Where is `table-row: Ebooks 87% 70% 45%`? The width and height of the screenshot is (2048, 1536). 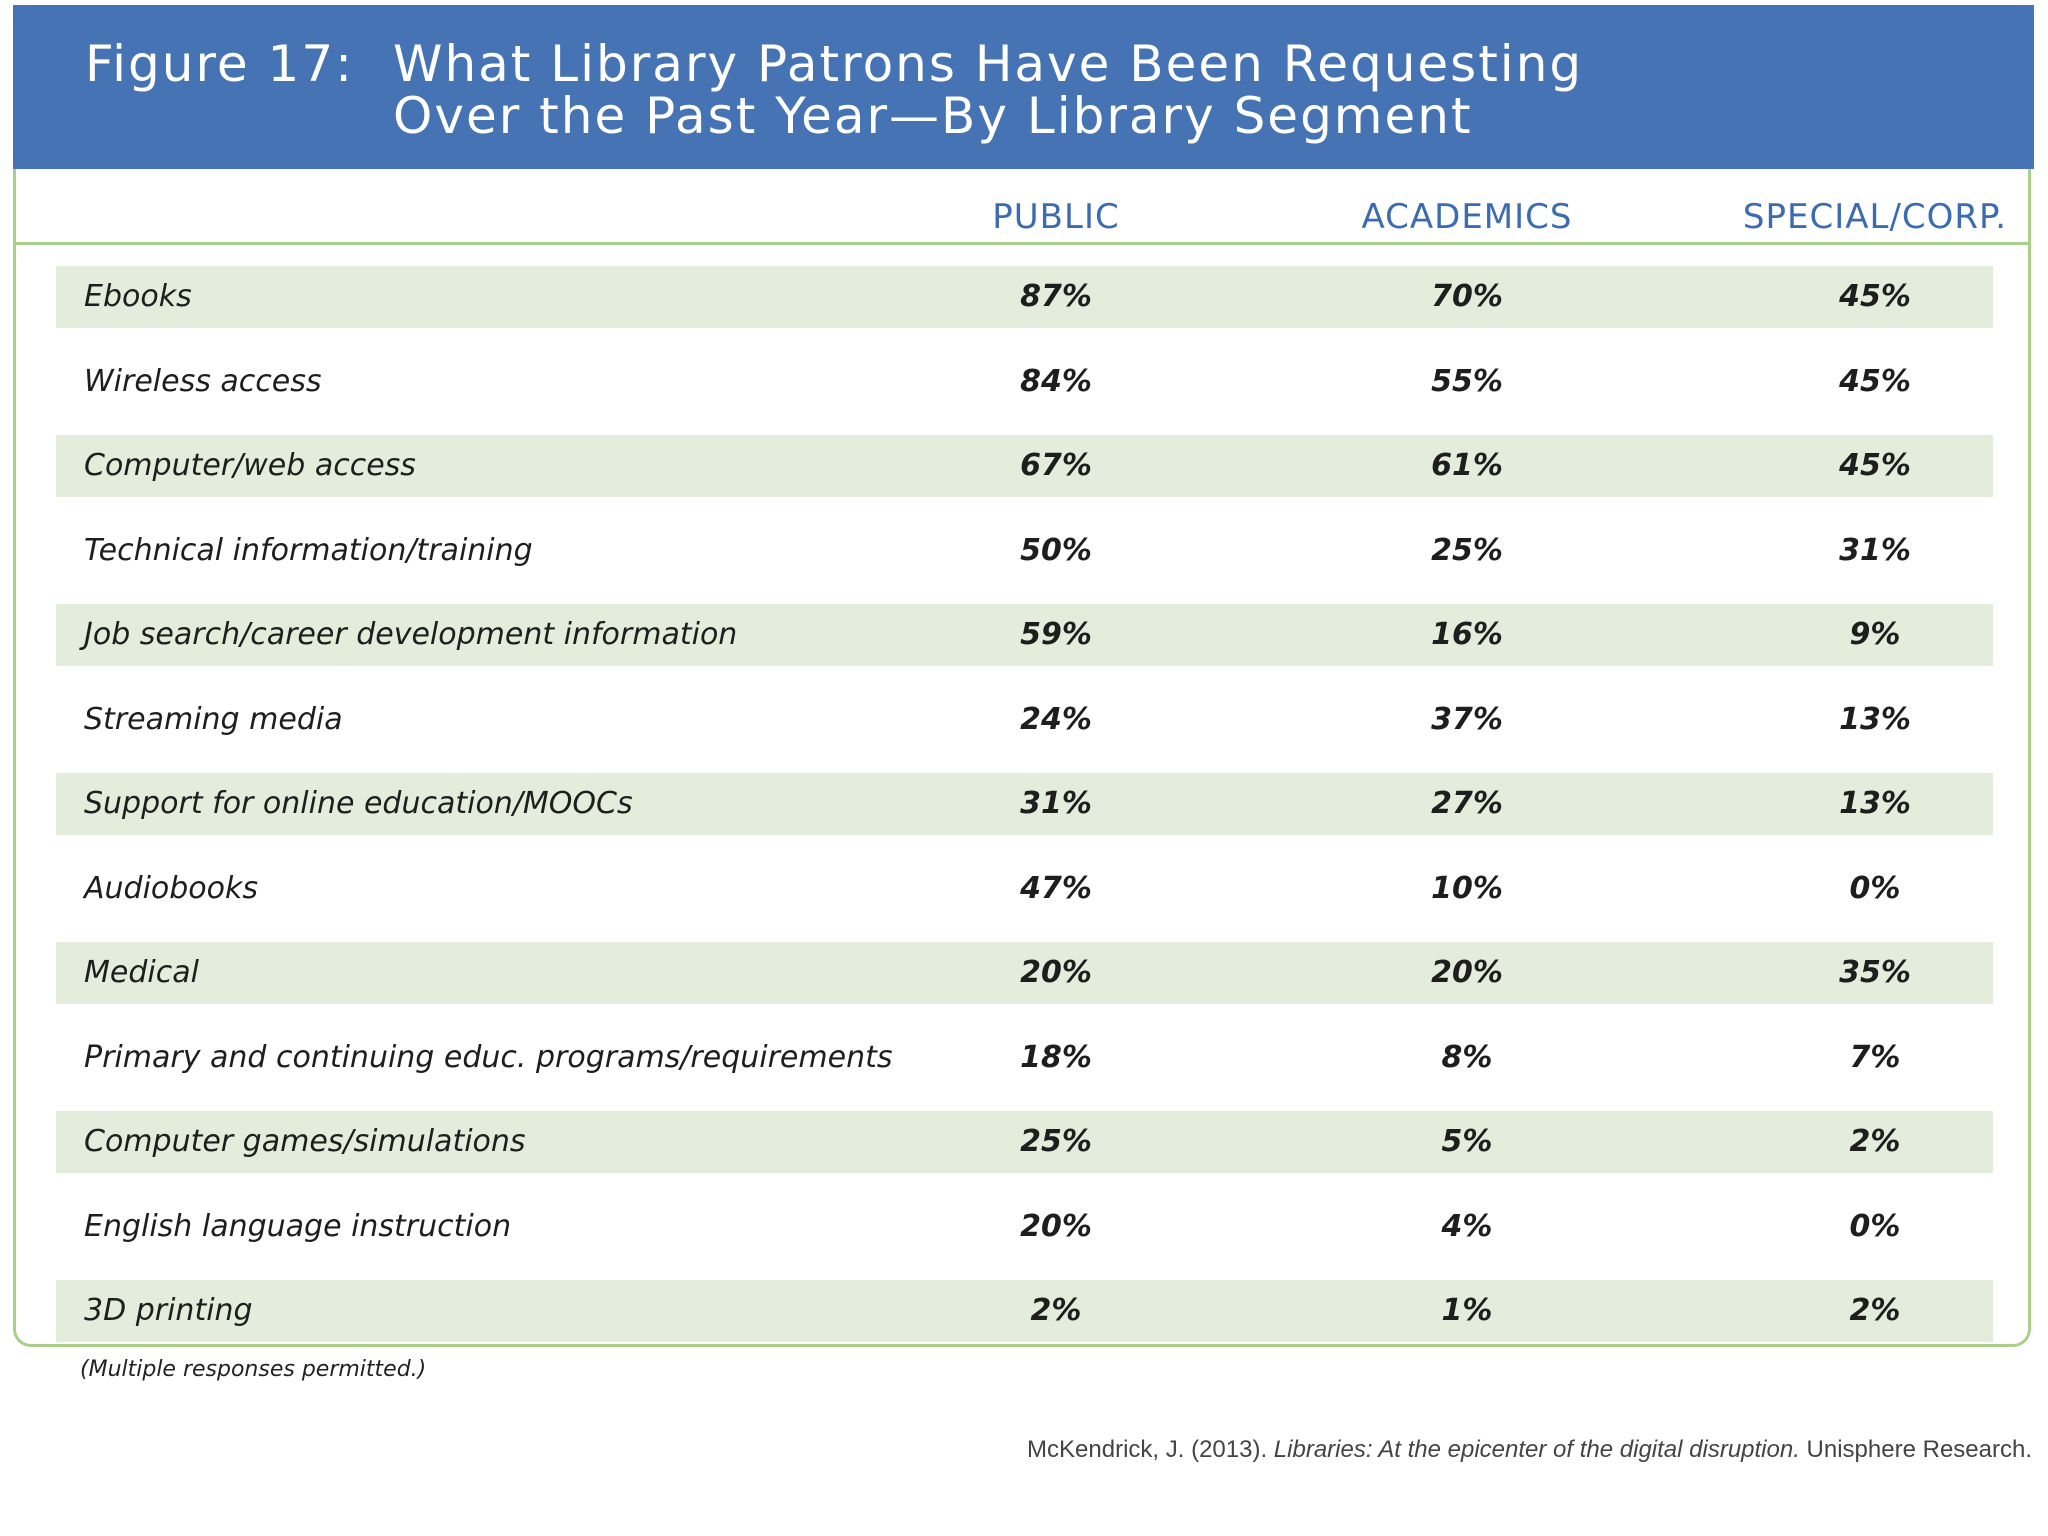 table-row: Ebooks 87% 70% 45% is located at coordinates (1024, 297).